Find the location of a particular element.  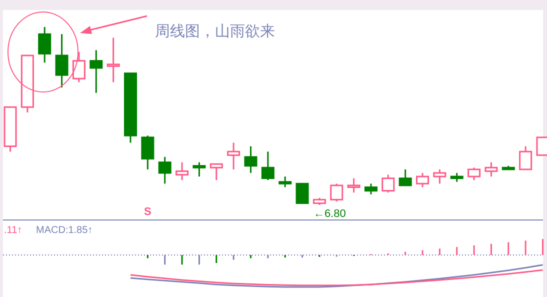

chart-title: MACD:1.85↑ is located at coordinates (64, 230).